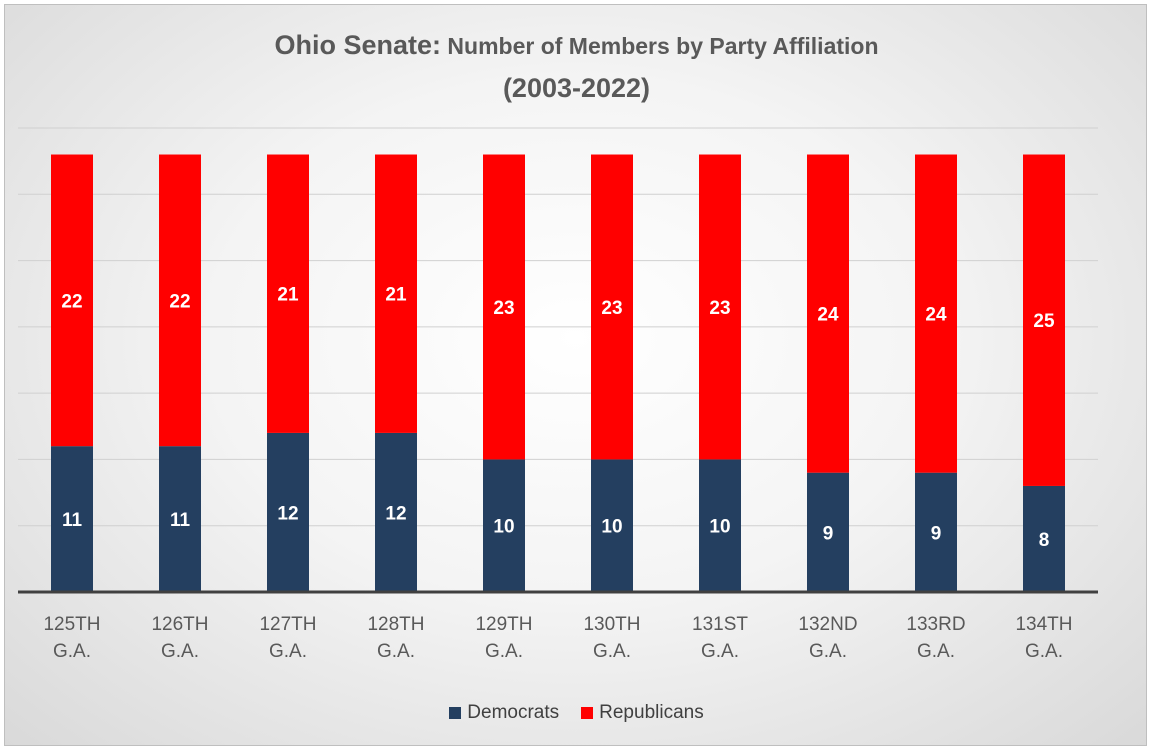 The image size is (1153, 752). I want to click on data-label-republicans-5: 23, so click(503, 308).